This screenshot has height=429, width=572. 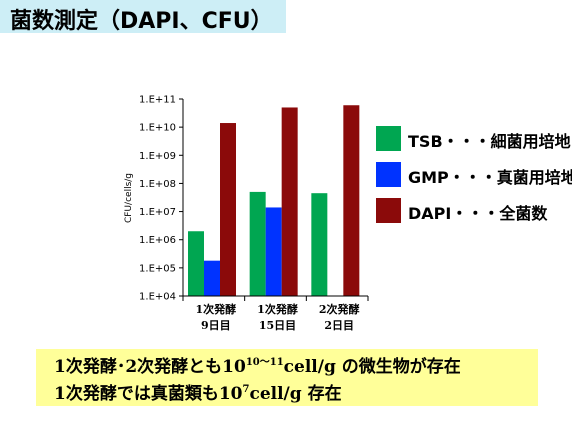 I want to click on legend-swatch-dapi, so click(x=388, y=210).